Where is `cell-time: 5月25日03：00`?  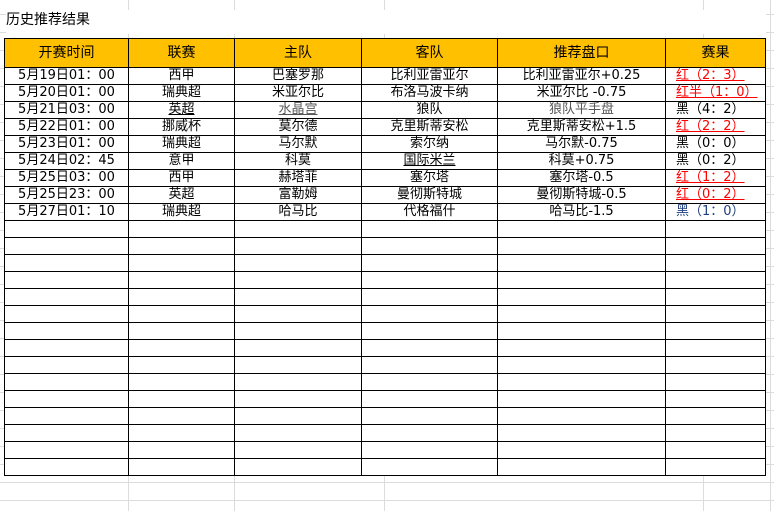
cell-time: 5月25日03：00 is located at coordinates (66, 178).